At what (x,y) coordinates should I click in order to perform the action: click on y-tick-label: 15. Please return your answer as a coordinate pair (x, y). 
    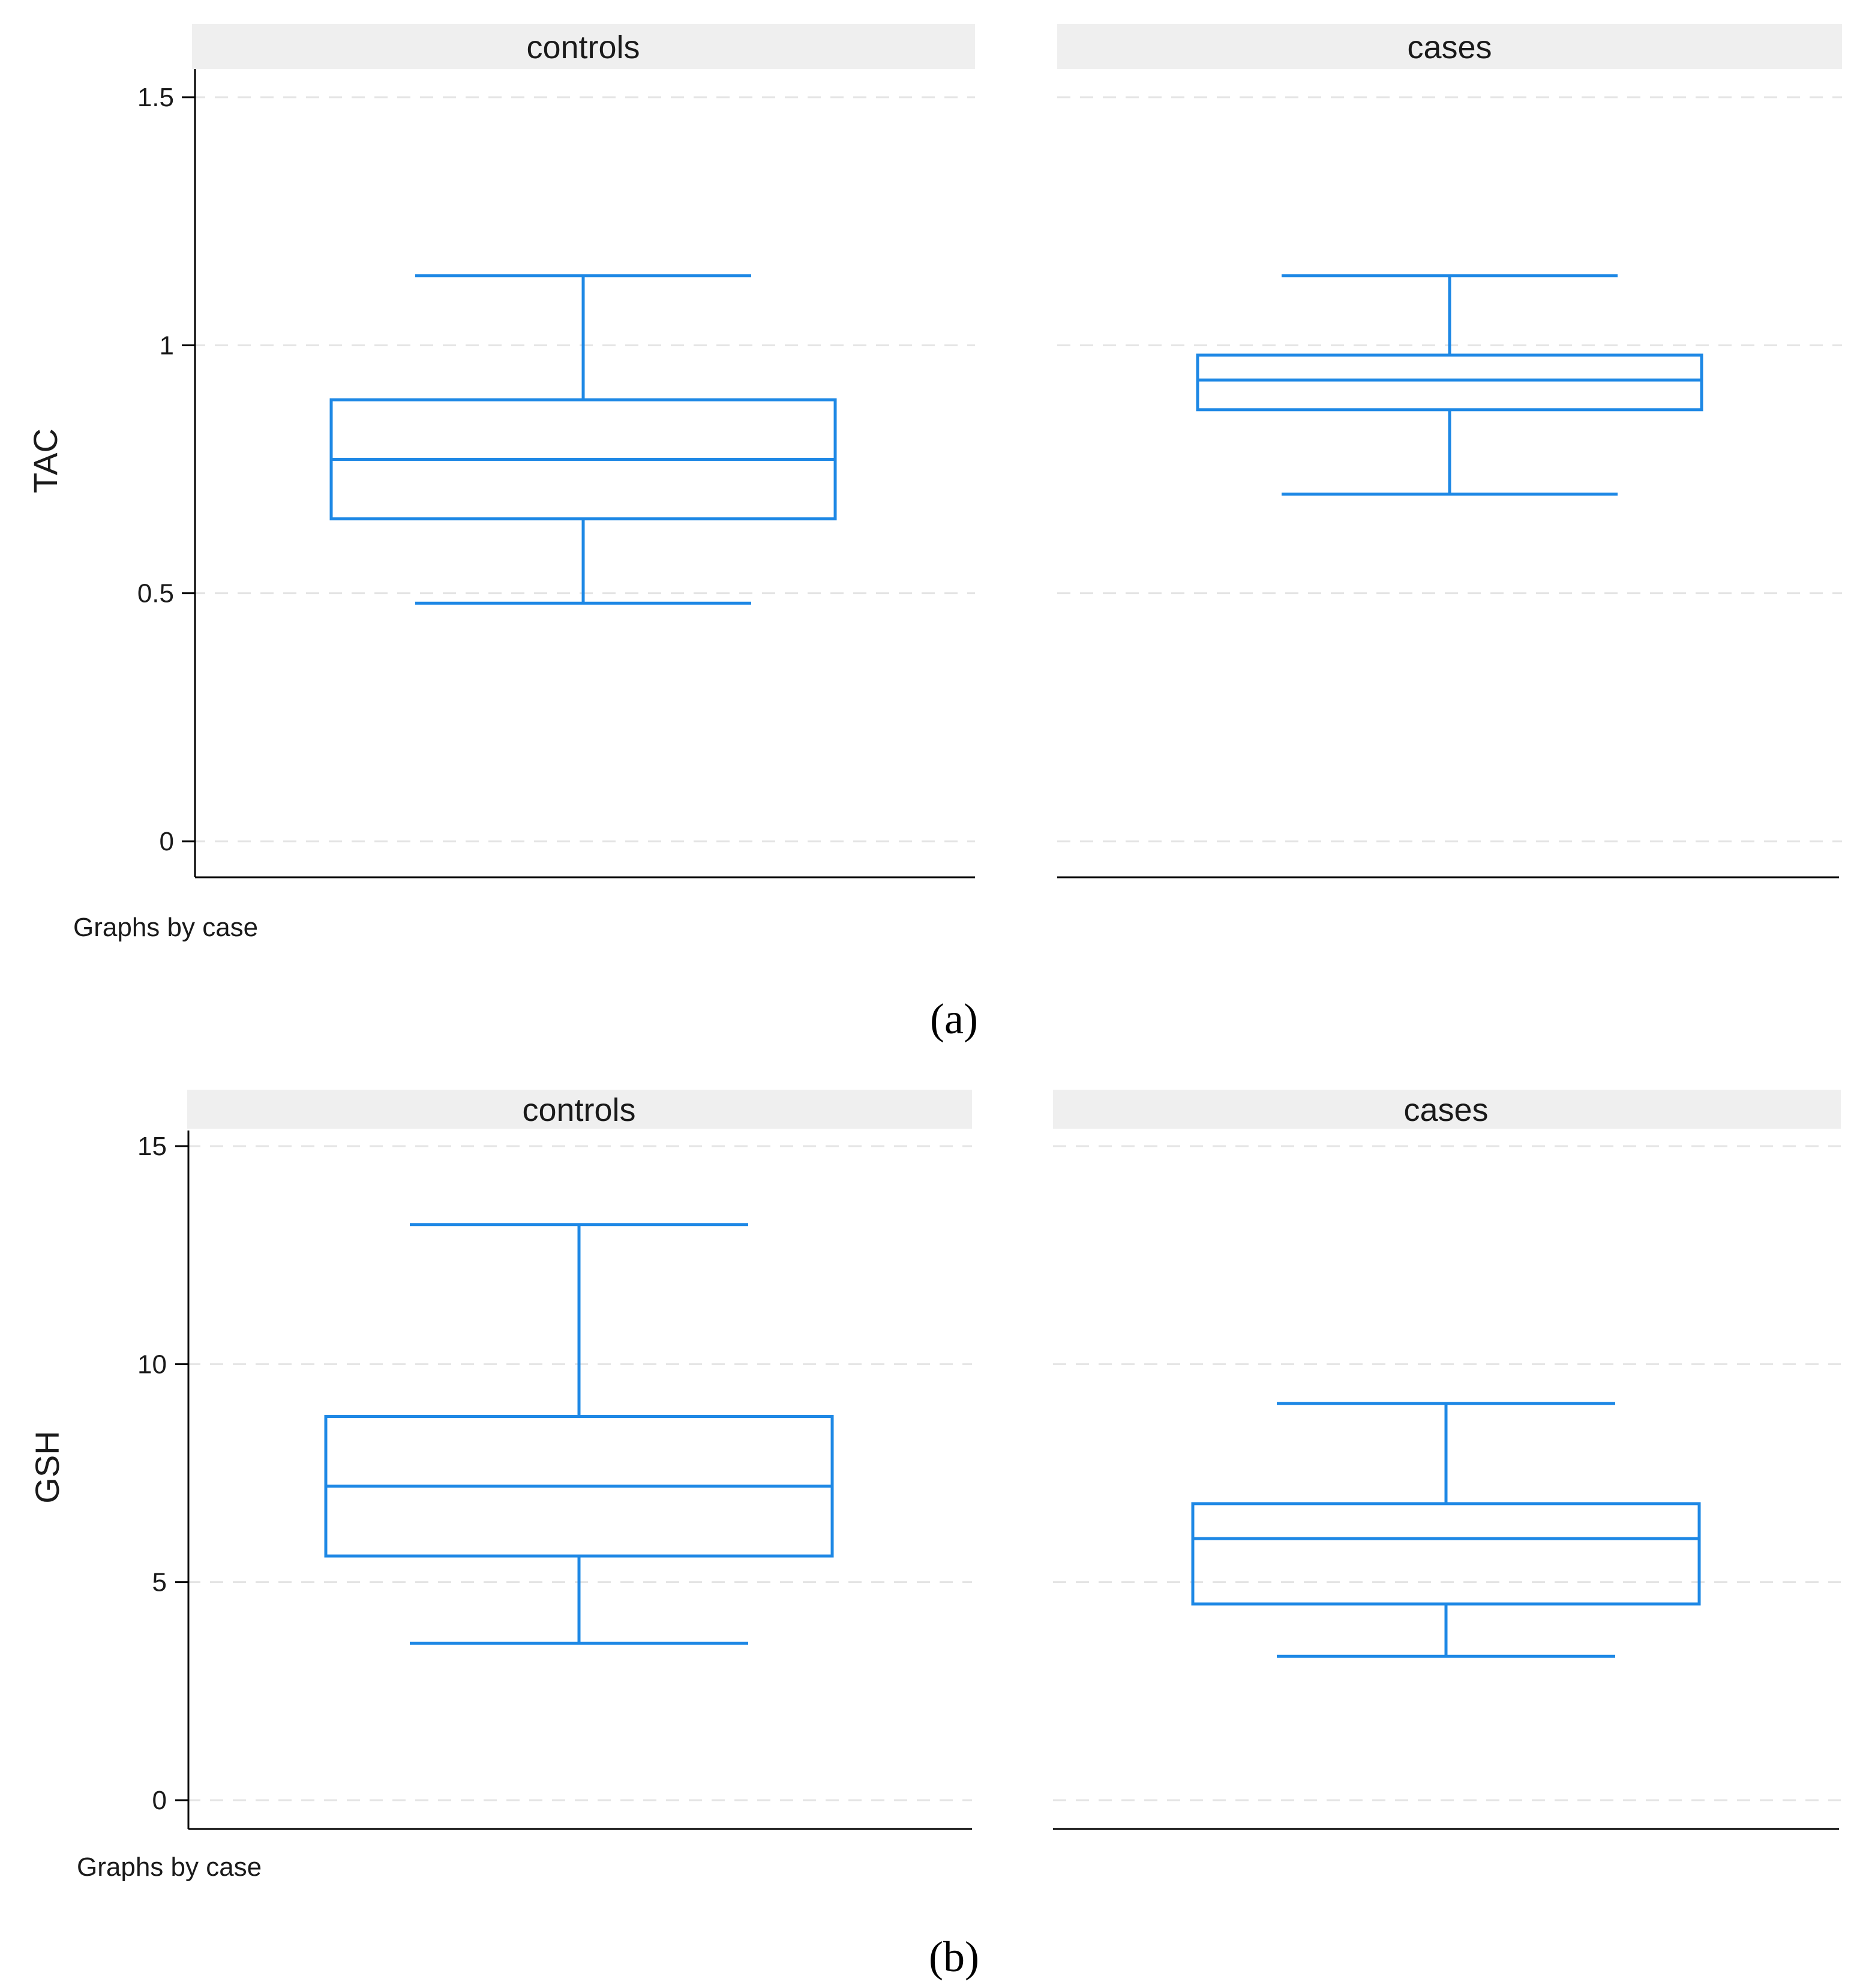
    Looking at the image, I should click on (152, 1146).